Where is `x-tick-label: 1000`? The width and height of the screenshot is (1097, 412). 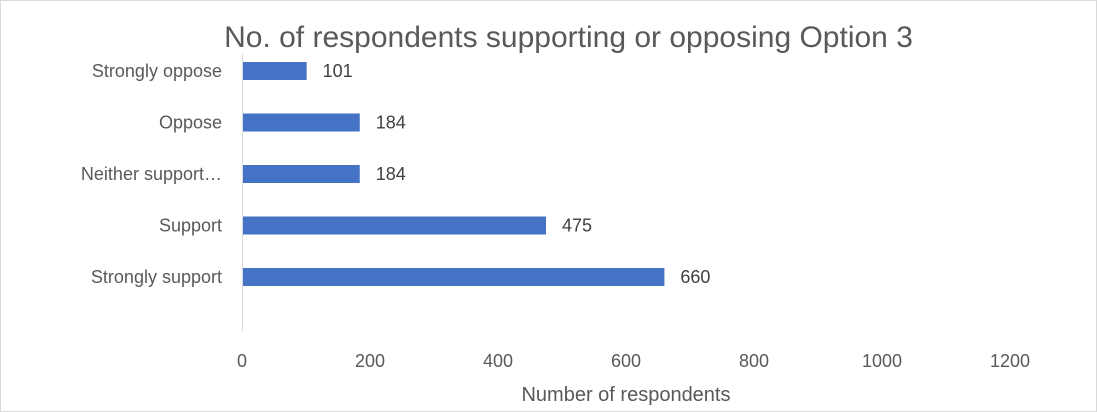
x-tick-label: 1000 is located at coordinates (882, 361).